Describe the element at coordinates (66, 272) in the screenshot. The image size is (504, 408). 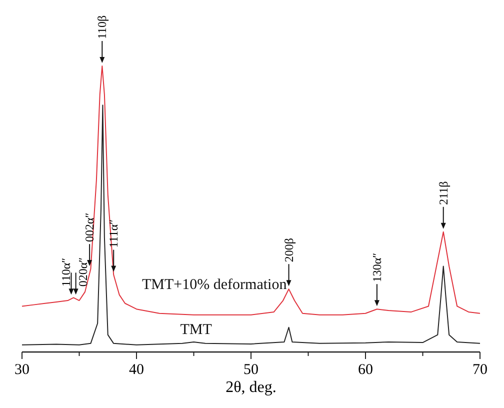
I see `annotation: 110α″` at that location.